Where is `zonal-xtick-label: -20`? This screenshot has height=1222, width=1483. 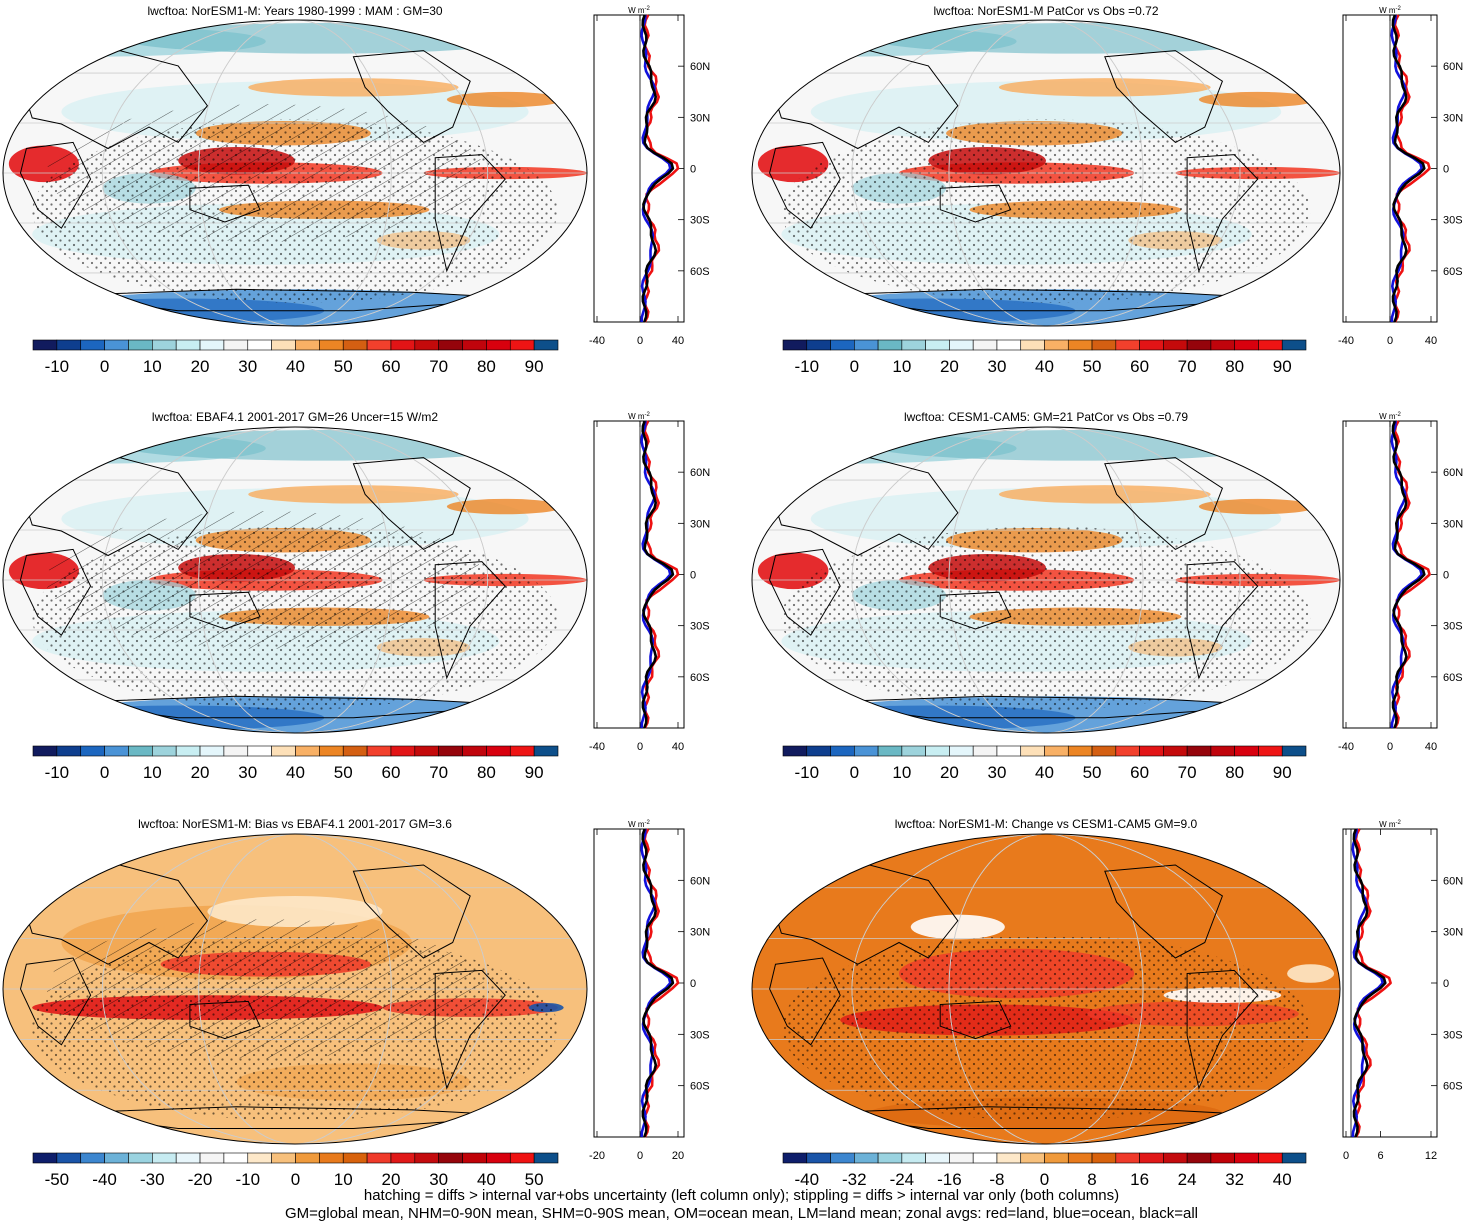
zonal-xtick-label: -20 is located at coordinates (597, 1156).